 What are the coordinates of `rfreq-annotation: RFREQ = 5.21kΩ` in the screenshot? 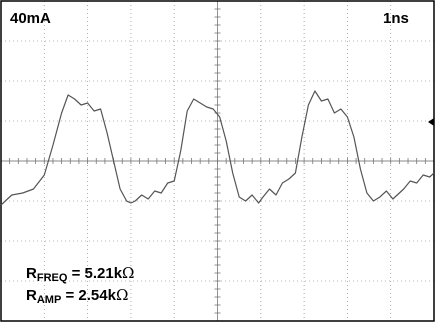 It's located at (80, 275).